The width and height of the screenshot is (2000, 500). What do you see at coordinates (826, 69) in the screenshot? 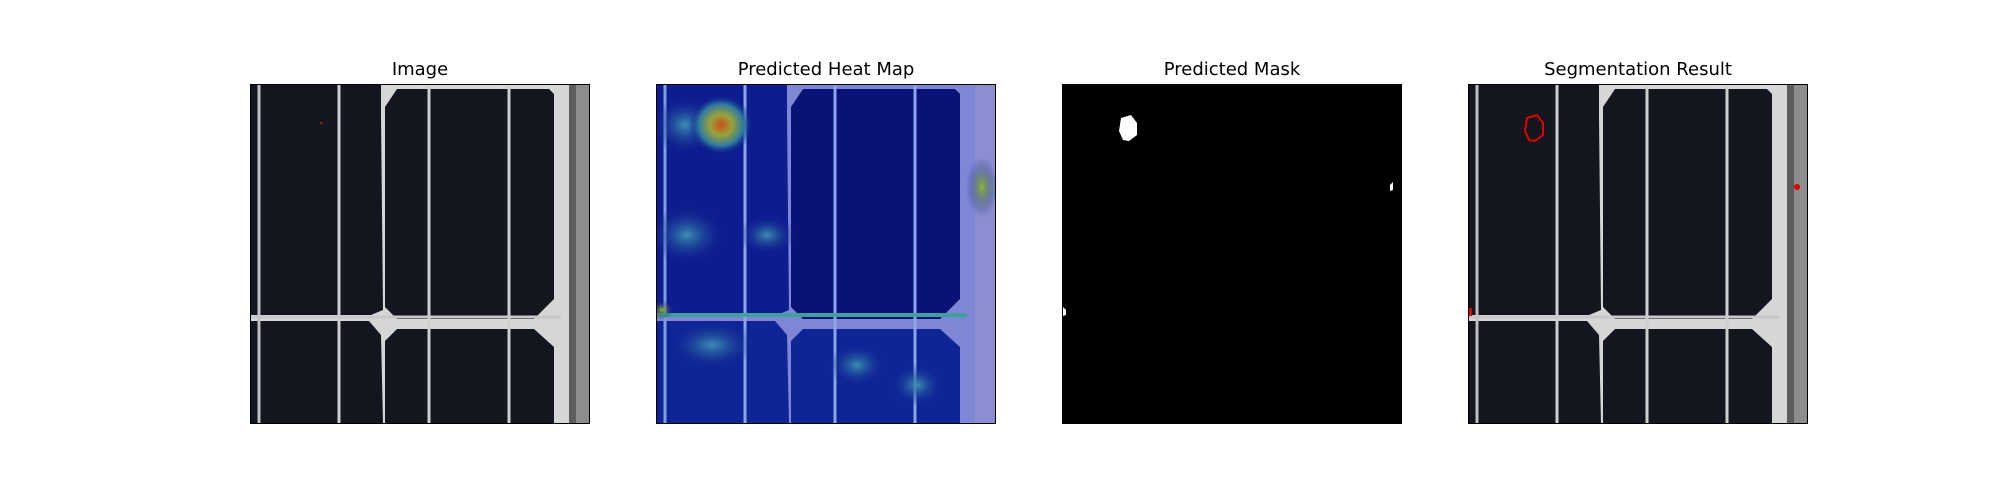
I see `panel-title-heat-map: Predicted Heat Map` at bounding box center [826, 69].